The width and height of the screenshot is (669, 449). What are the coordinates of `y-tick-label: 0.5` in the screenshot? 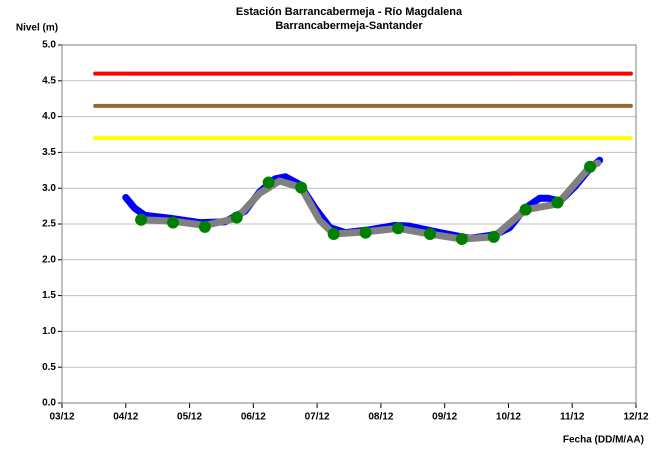 It's located at (49, 367).